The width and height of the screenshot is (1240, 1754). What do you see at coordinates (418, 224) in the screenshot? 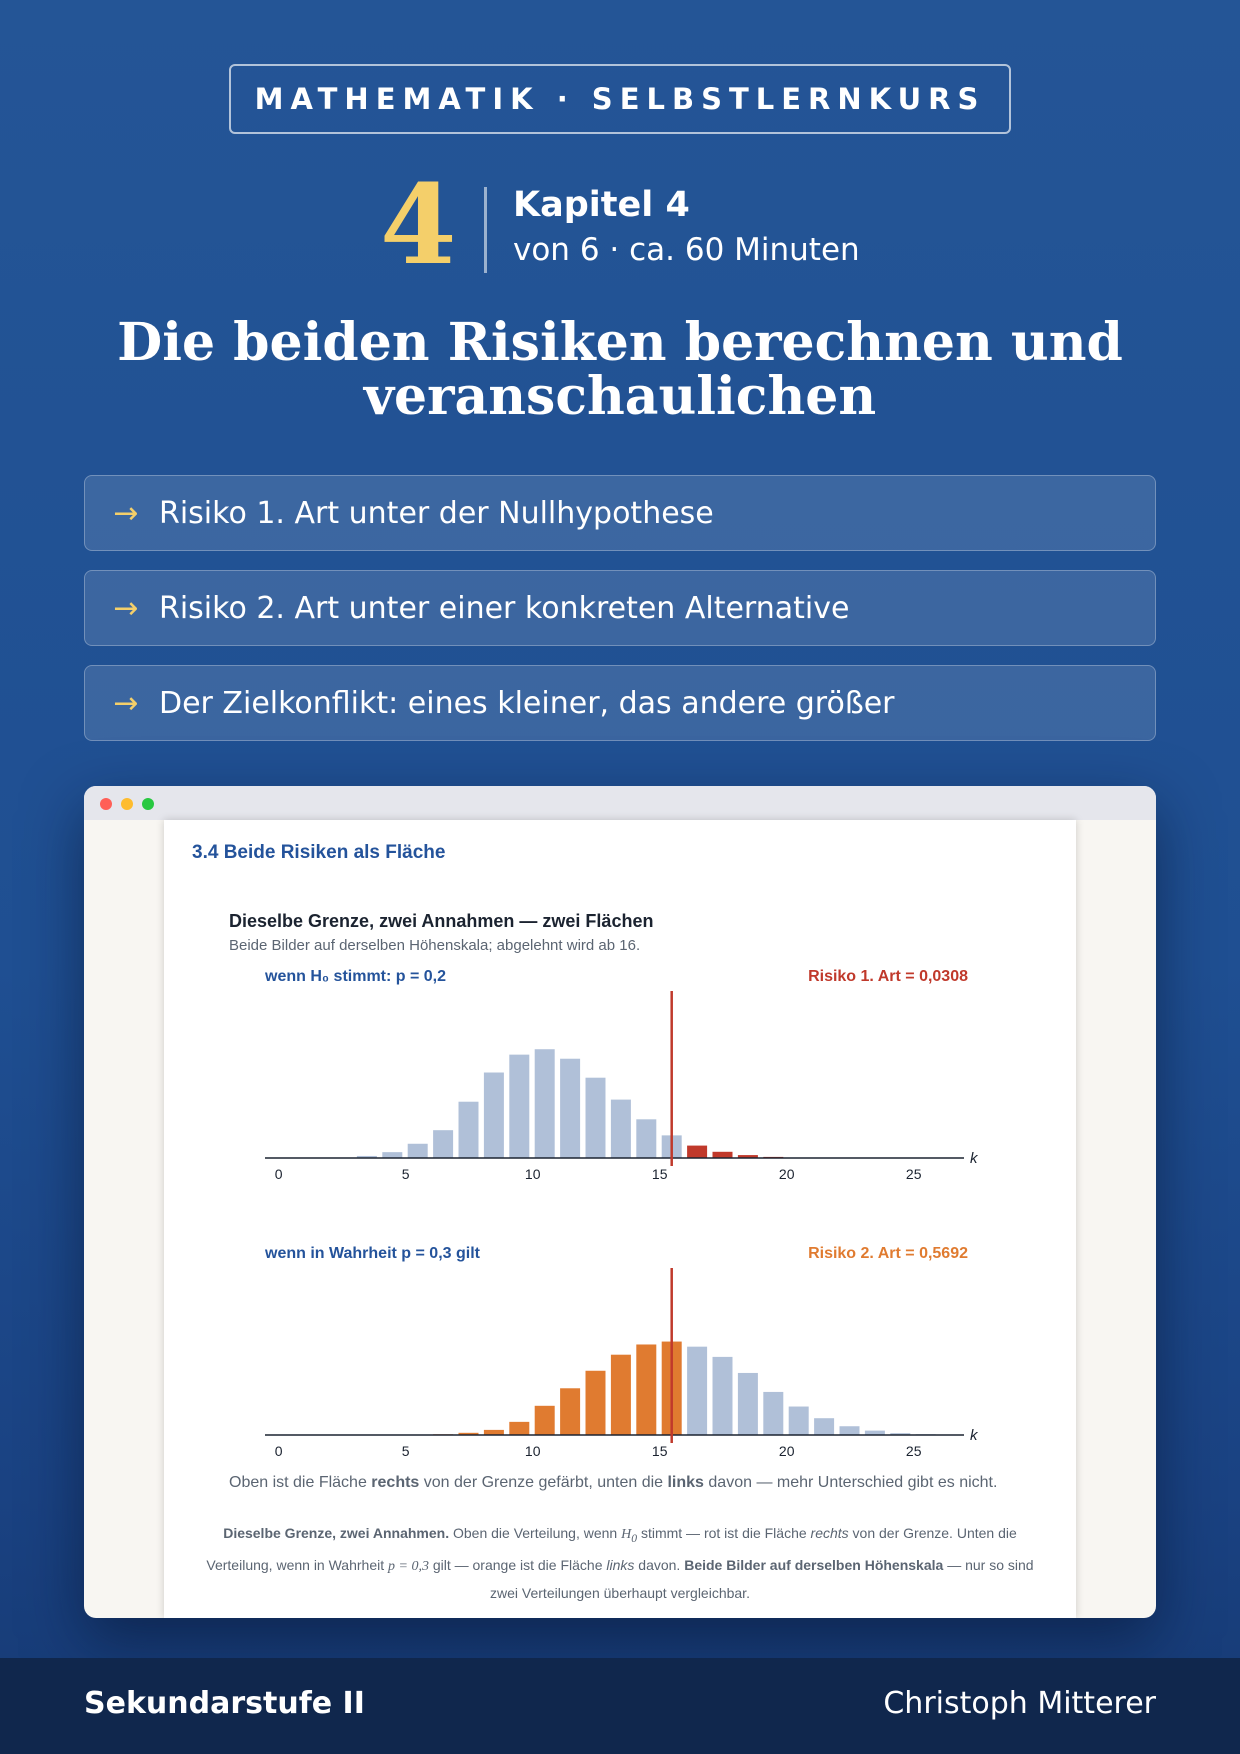
I see `chapter-number: 4` at bounding box center [418, 224].